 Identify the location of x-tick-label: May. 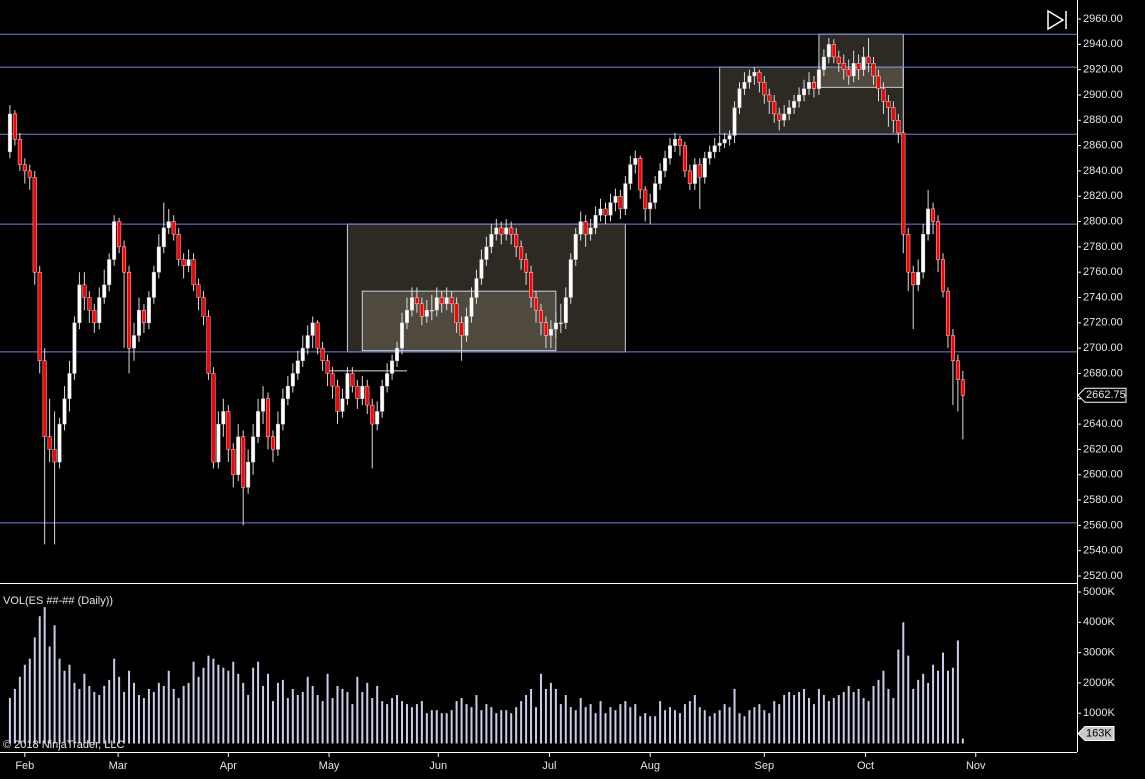
(329, 766).